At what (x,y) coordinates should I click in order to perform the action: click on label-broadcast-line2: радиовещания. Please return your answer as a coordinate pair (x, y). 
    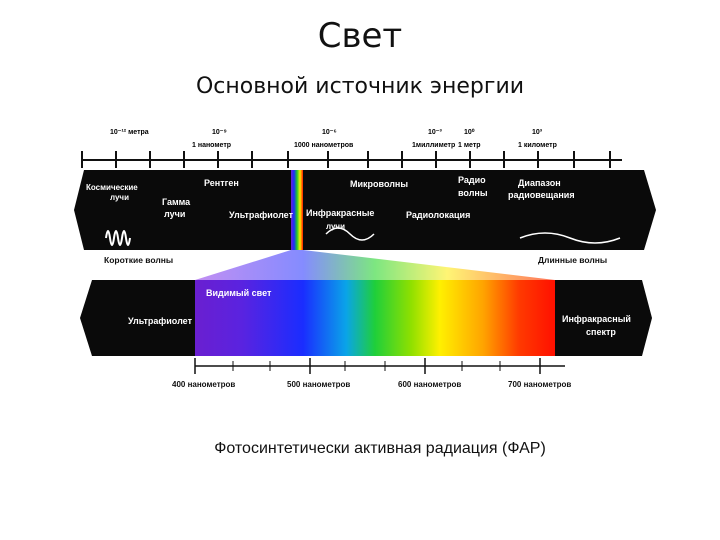
    Looking at the image, I should click on (541, 195).